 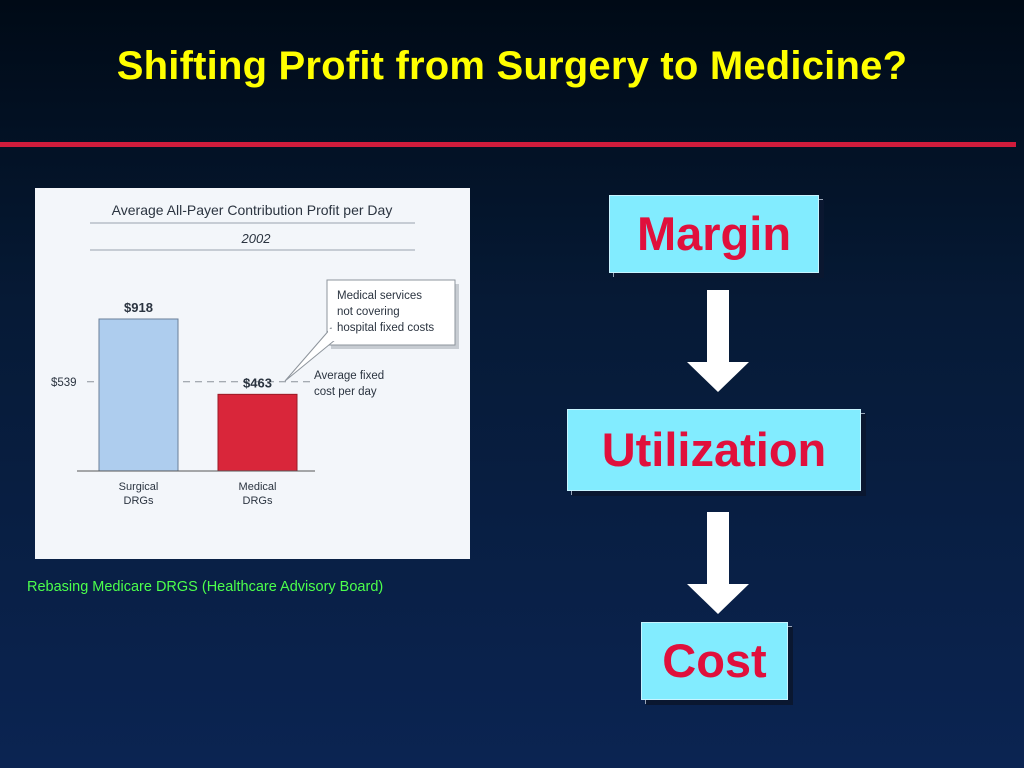 What do you see at coordinates (345, 392) in the screenshot?
I see `reference-annotation: cost per day` at bounding box center [345, 392].